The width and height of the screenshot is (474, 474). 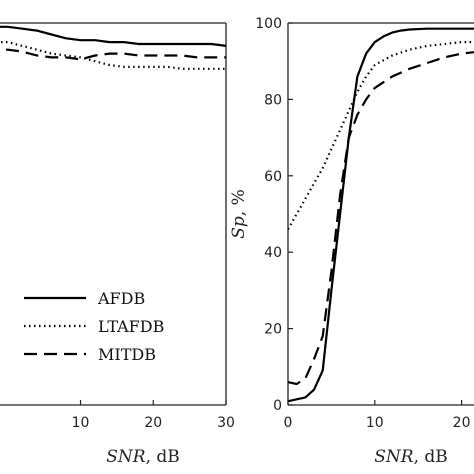 I want to click on y-tick-label: 80, so click(x=273, y=100).